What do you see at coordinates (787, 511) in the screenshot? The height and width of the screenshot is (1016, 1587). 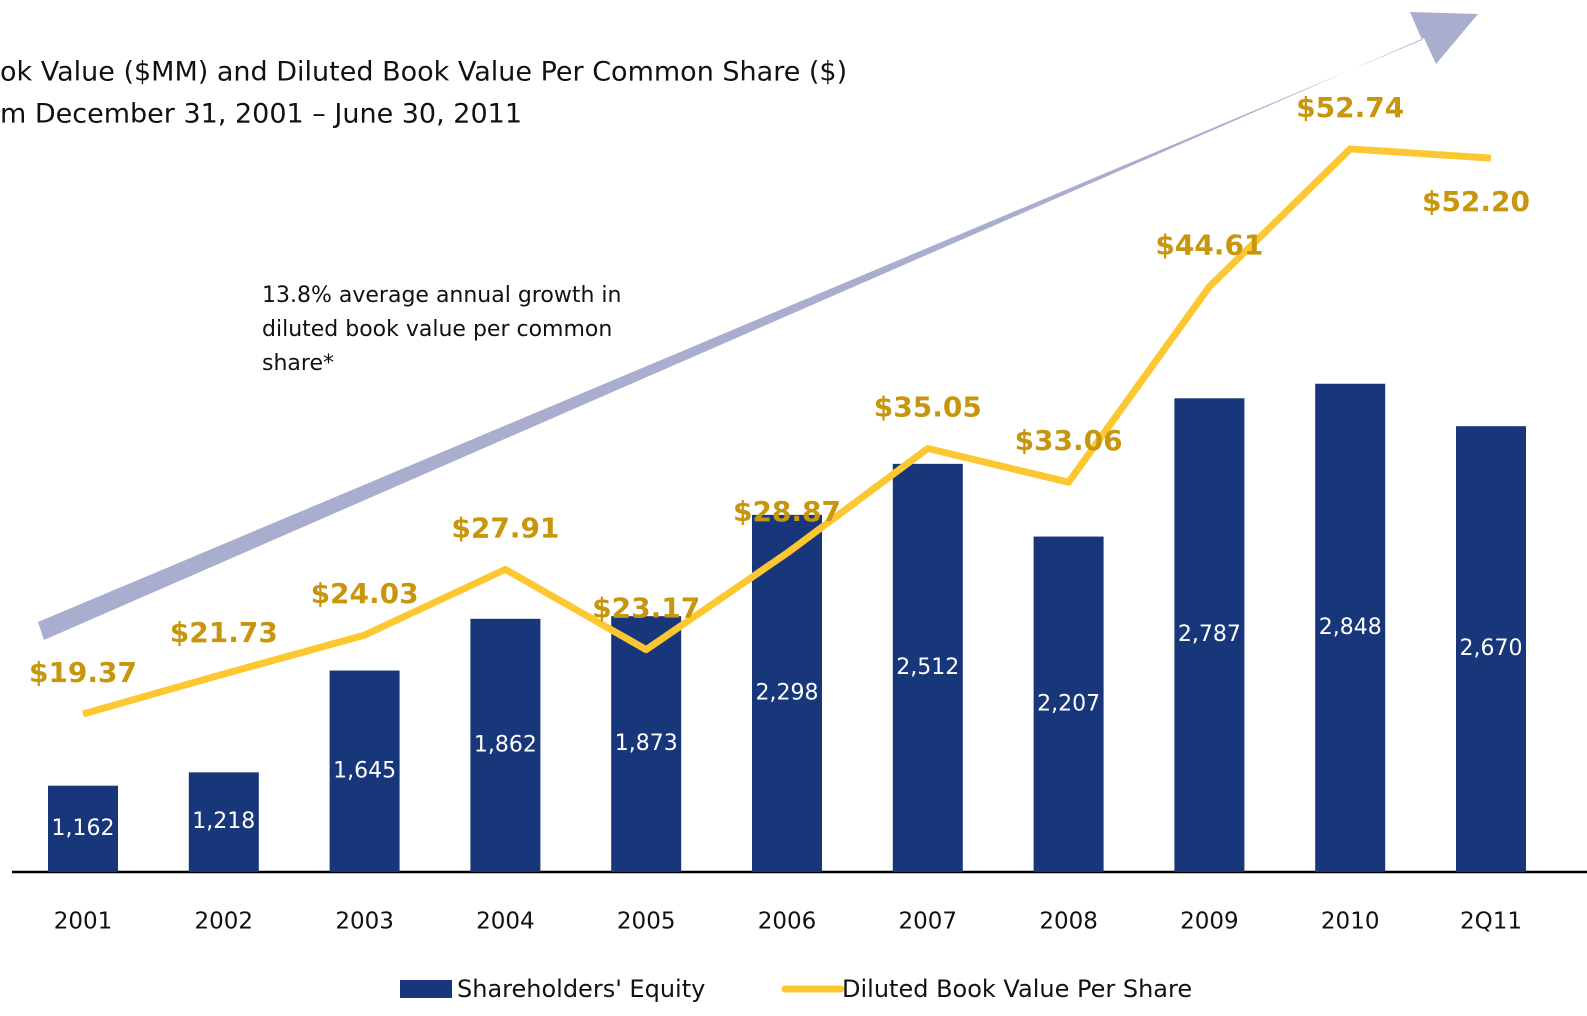 I see `line-label: $28.87` at bounding box center [787, 511].